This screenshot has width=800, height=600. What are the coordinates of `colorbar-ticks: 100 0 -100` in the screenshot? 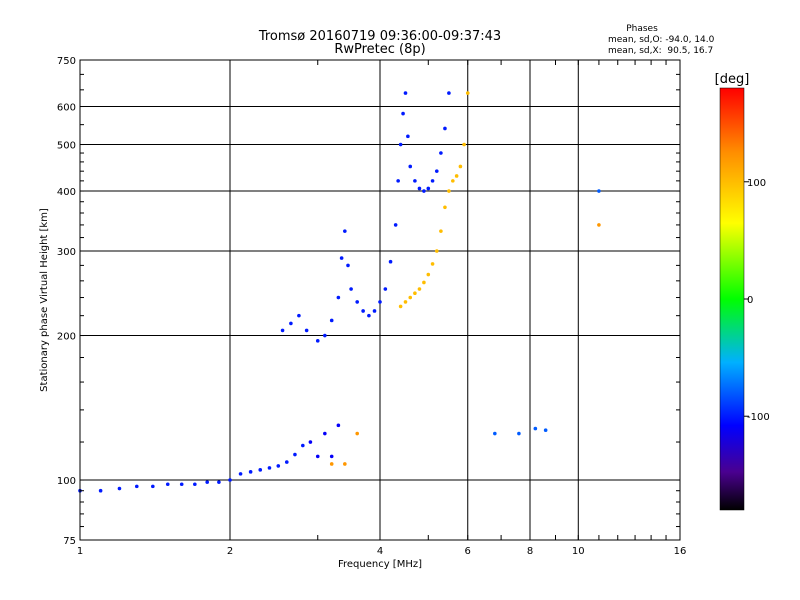 It's located at (757, 300).